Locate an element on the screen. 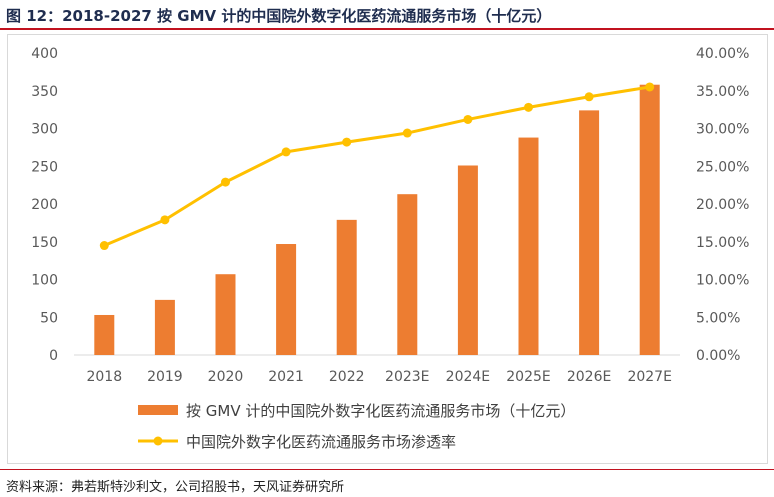  left-tick-label: 200 is located at coordinates (44, 205).